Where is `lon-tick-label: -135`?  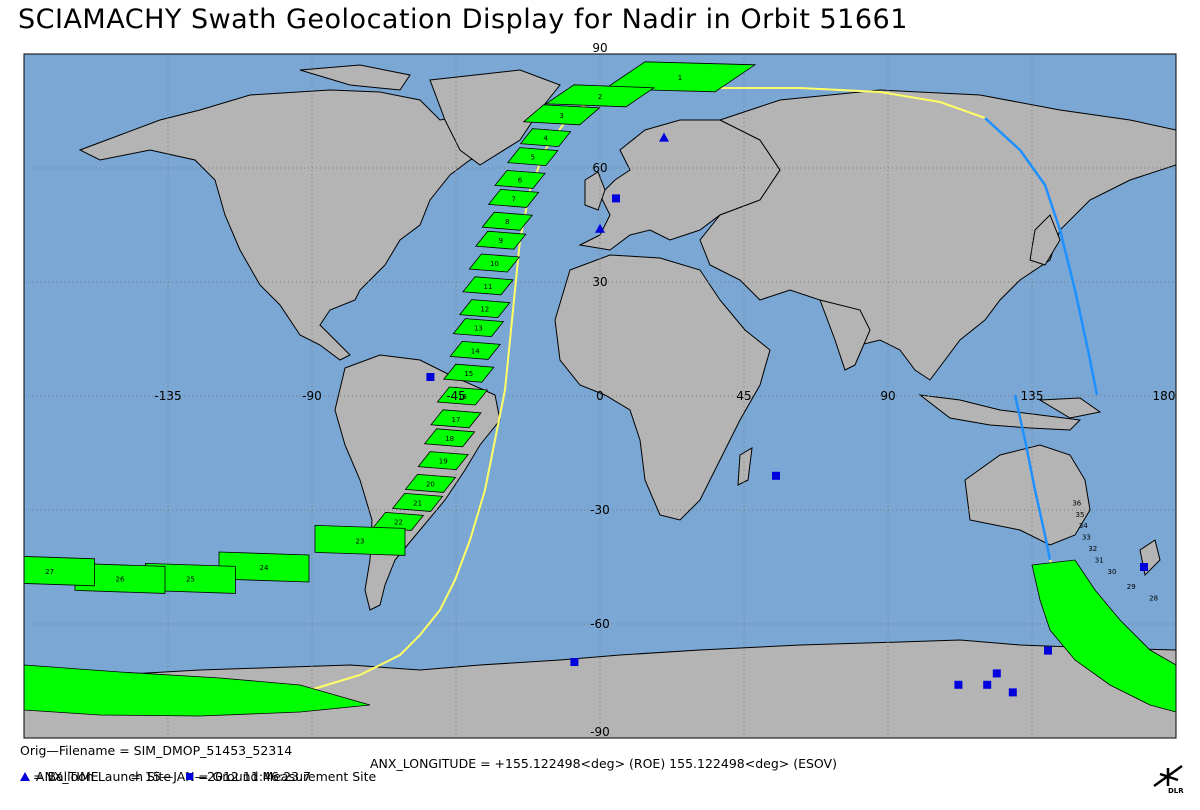 lon-tick-label: -135 is located at coordinates (167, 396).